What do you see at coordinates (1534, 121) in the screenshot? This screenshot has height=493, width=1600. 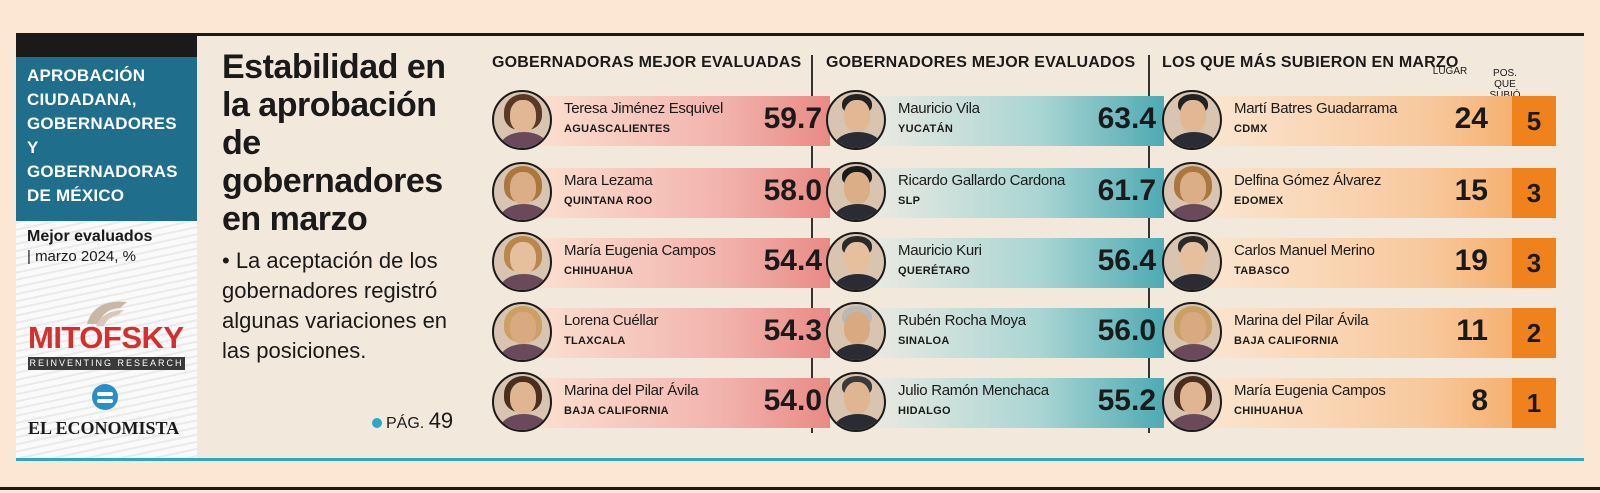 I see `rise-value: 5` at bounding box center [1534, 121].